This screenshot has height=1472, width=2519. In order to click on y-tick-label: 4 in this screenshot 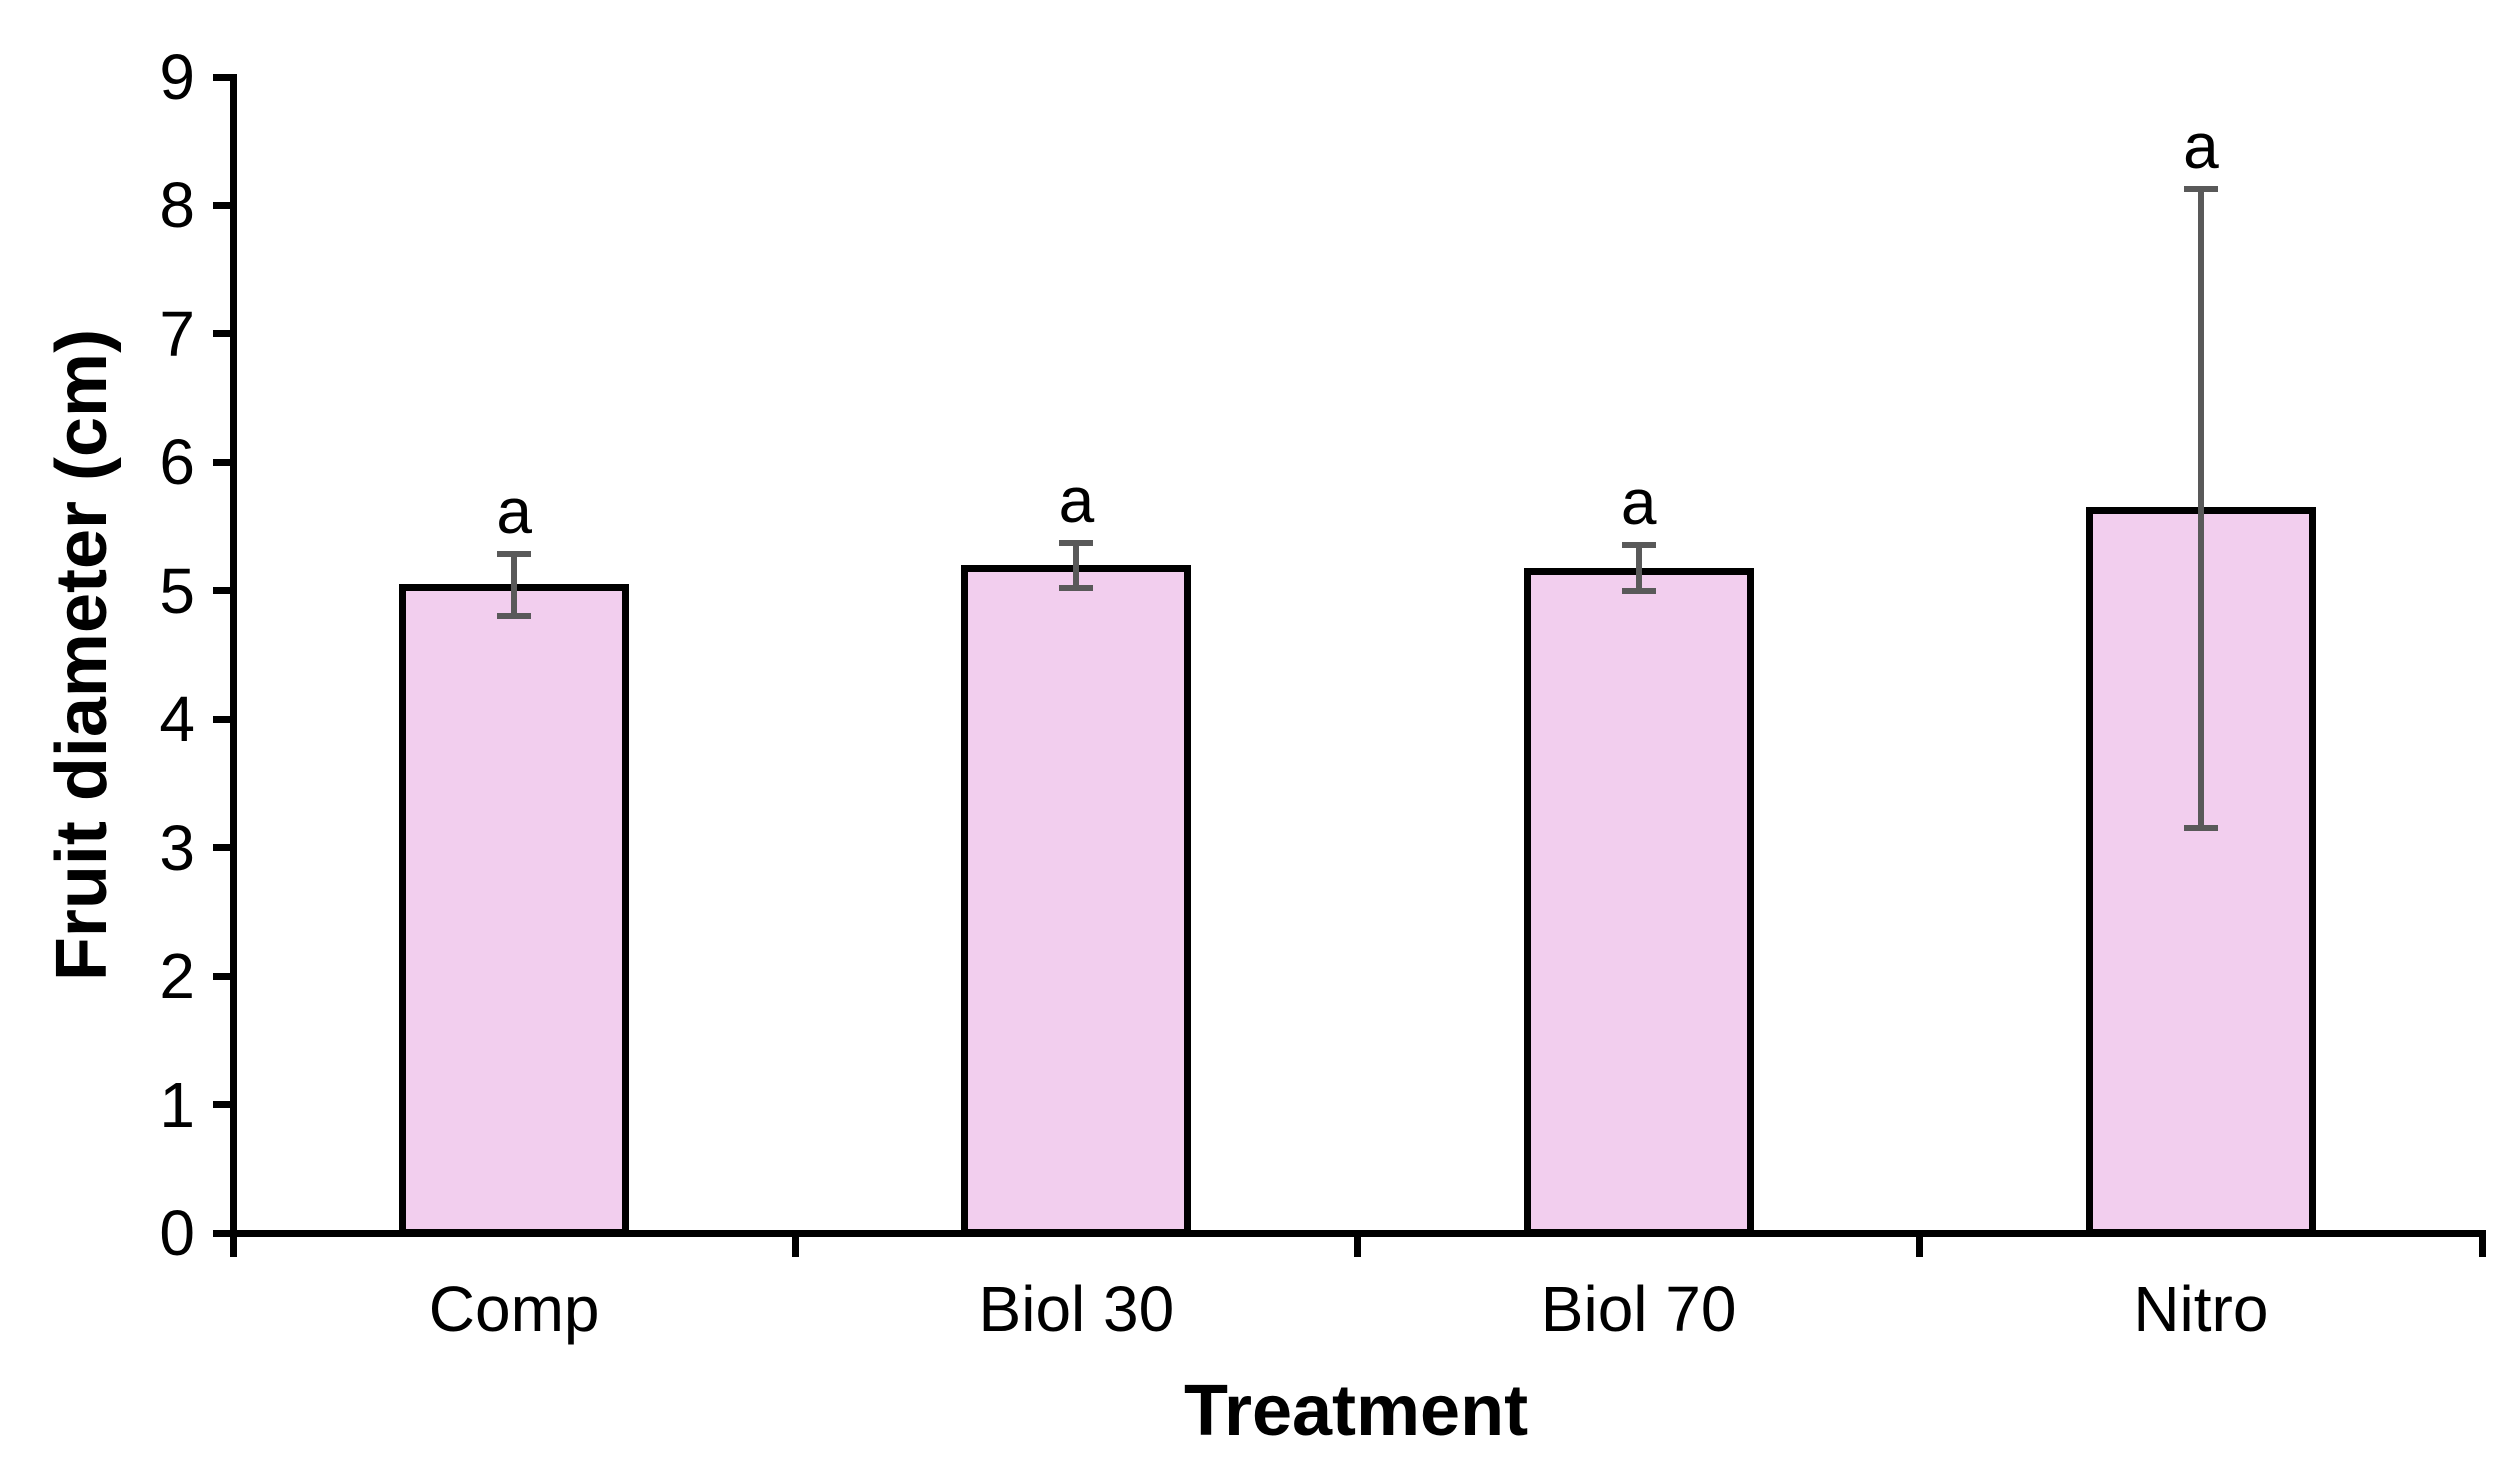, I will do `click(177, 719)`.